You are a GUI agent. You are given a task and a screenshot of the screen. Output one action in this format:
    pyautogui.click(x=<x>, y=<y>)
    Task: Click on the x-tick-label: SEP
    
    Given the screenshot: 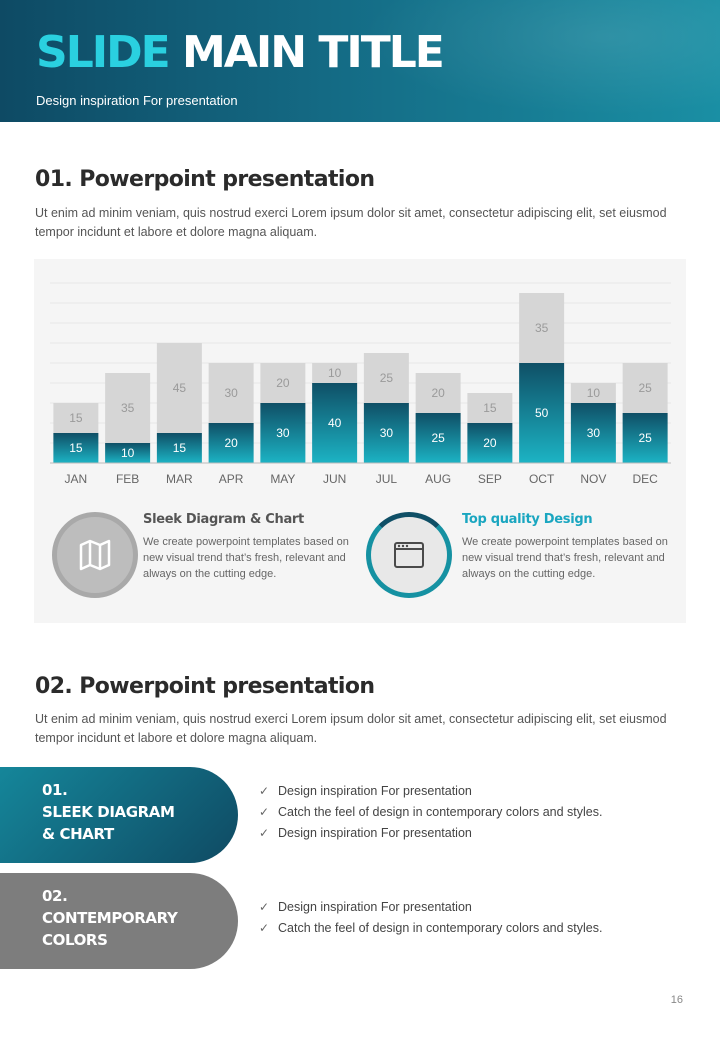 What is the action you would take?
    pyautogui.click(x=490, y=479)
    